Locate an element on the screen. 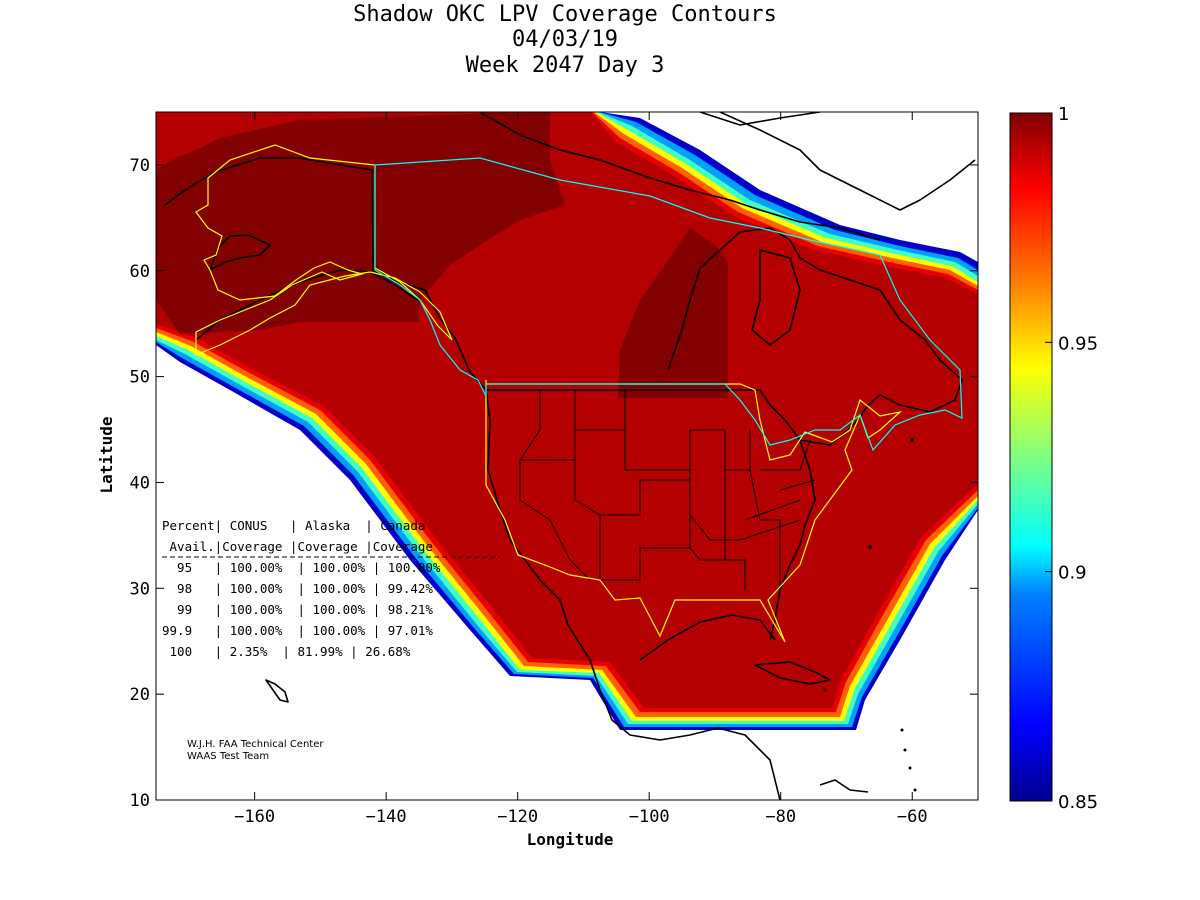 Image resolution: width=1200 pixels, height=900 pixels. table-row: 99.9 | 100.00% | 100.00% | 97.01% is located at coordinates (297, 630).